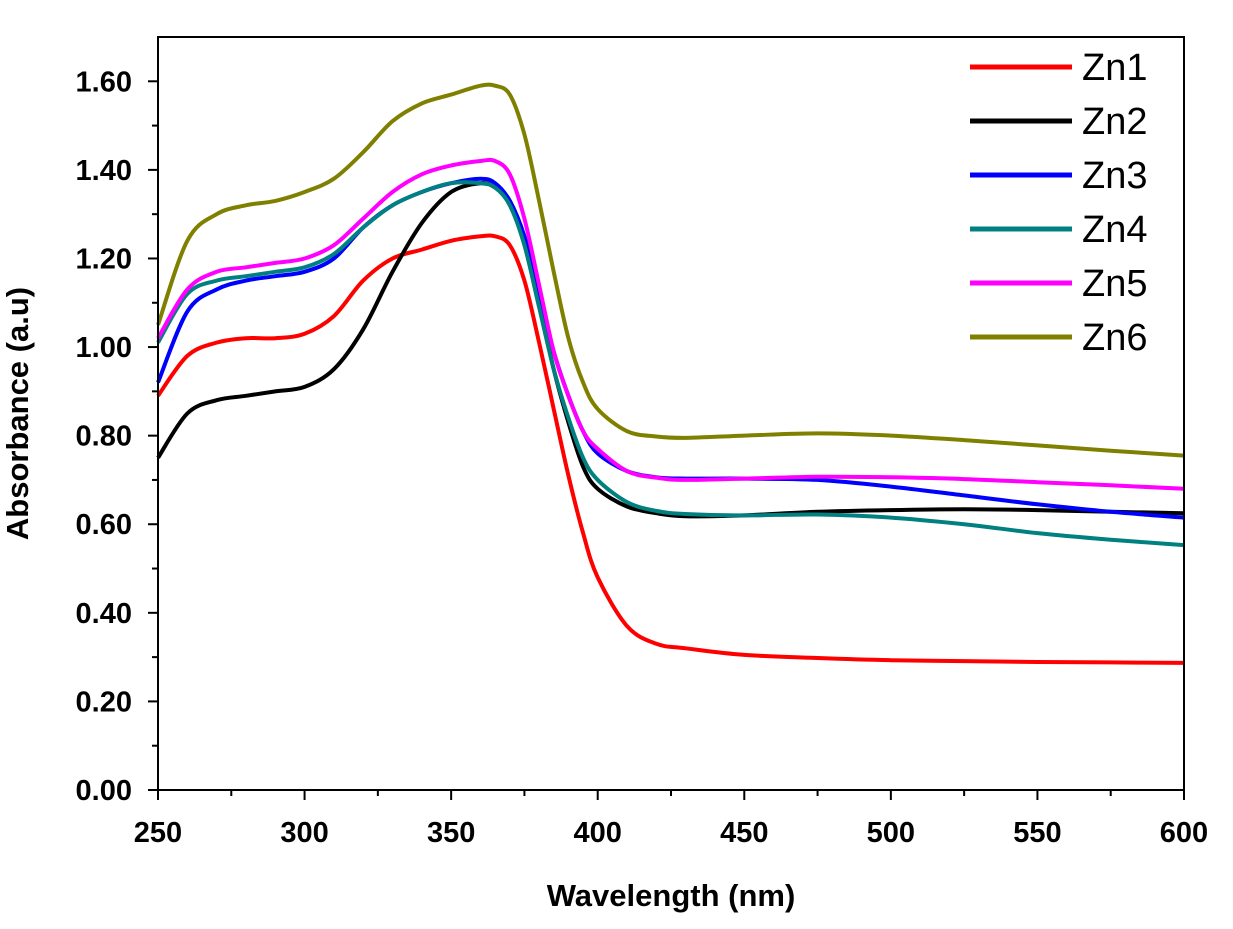  What do you see at coordinates (744, 833) in the screenshot?
I see `x-tick-label: 450` at bounding box center [744, 833].